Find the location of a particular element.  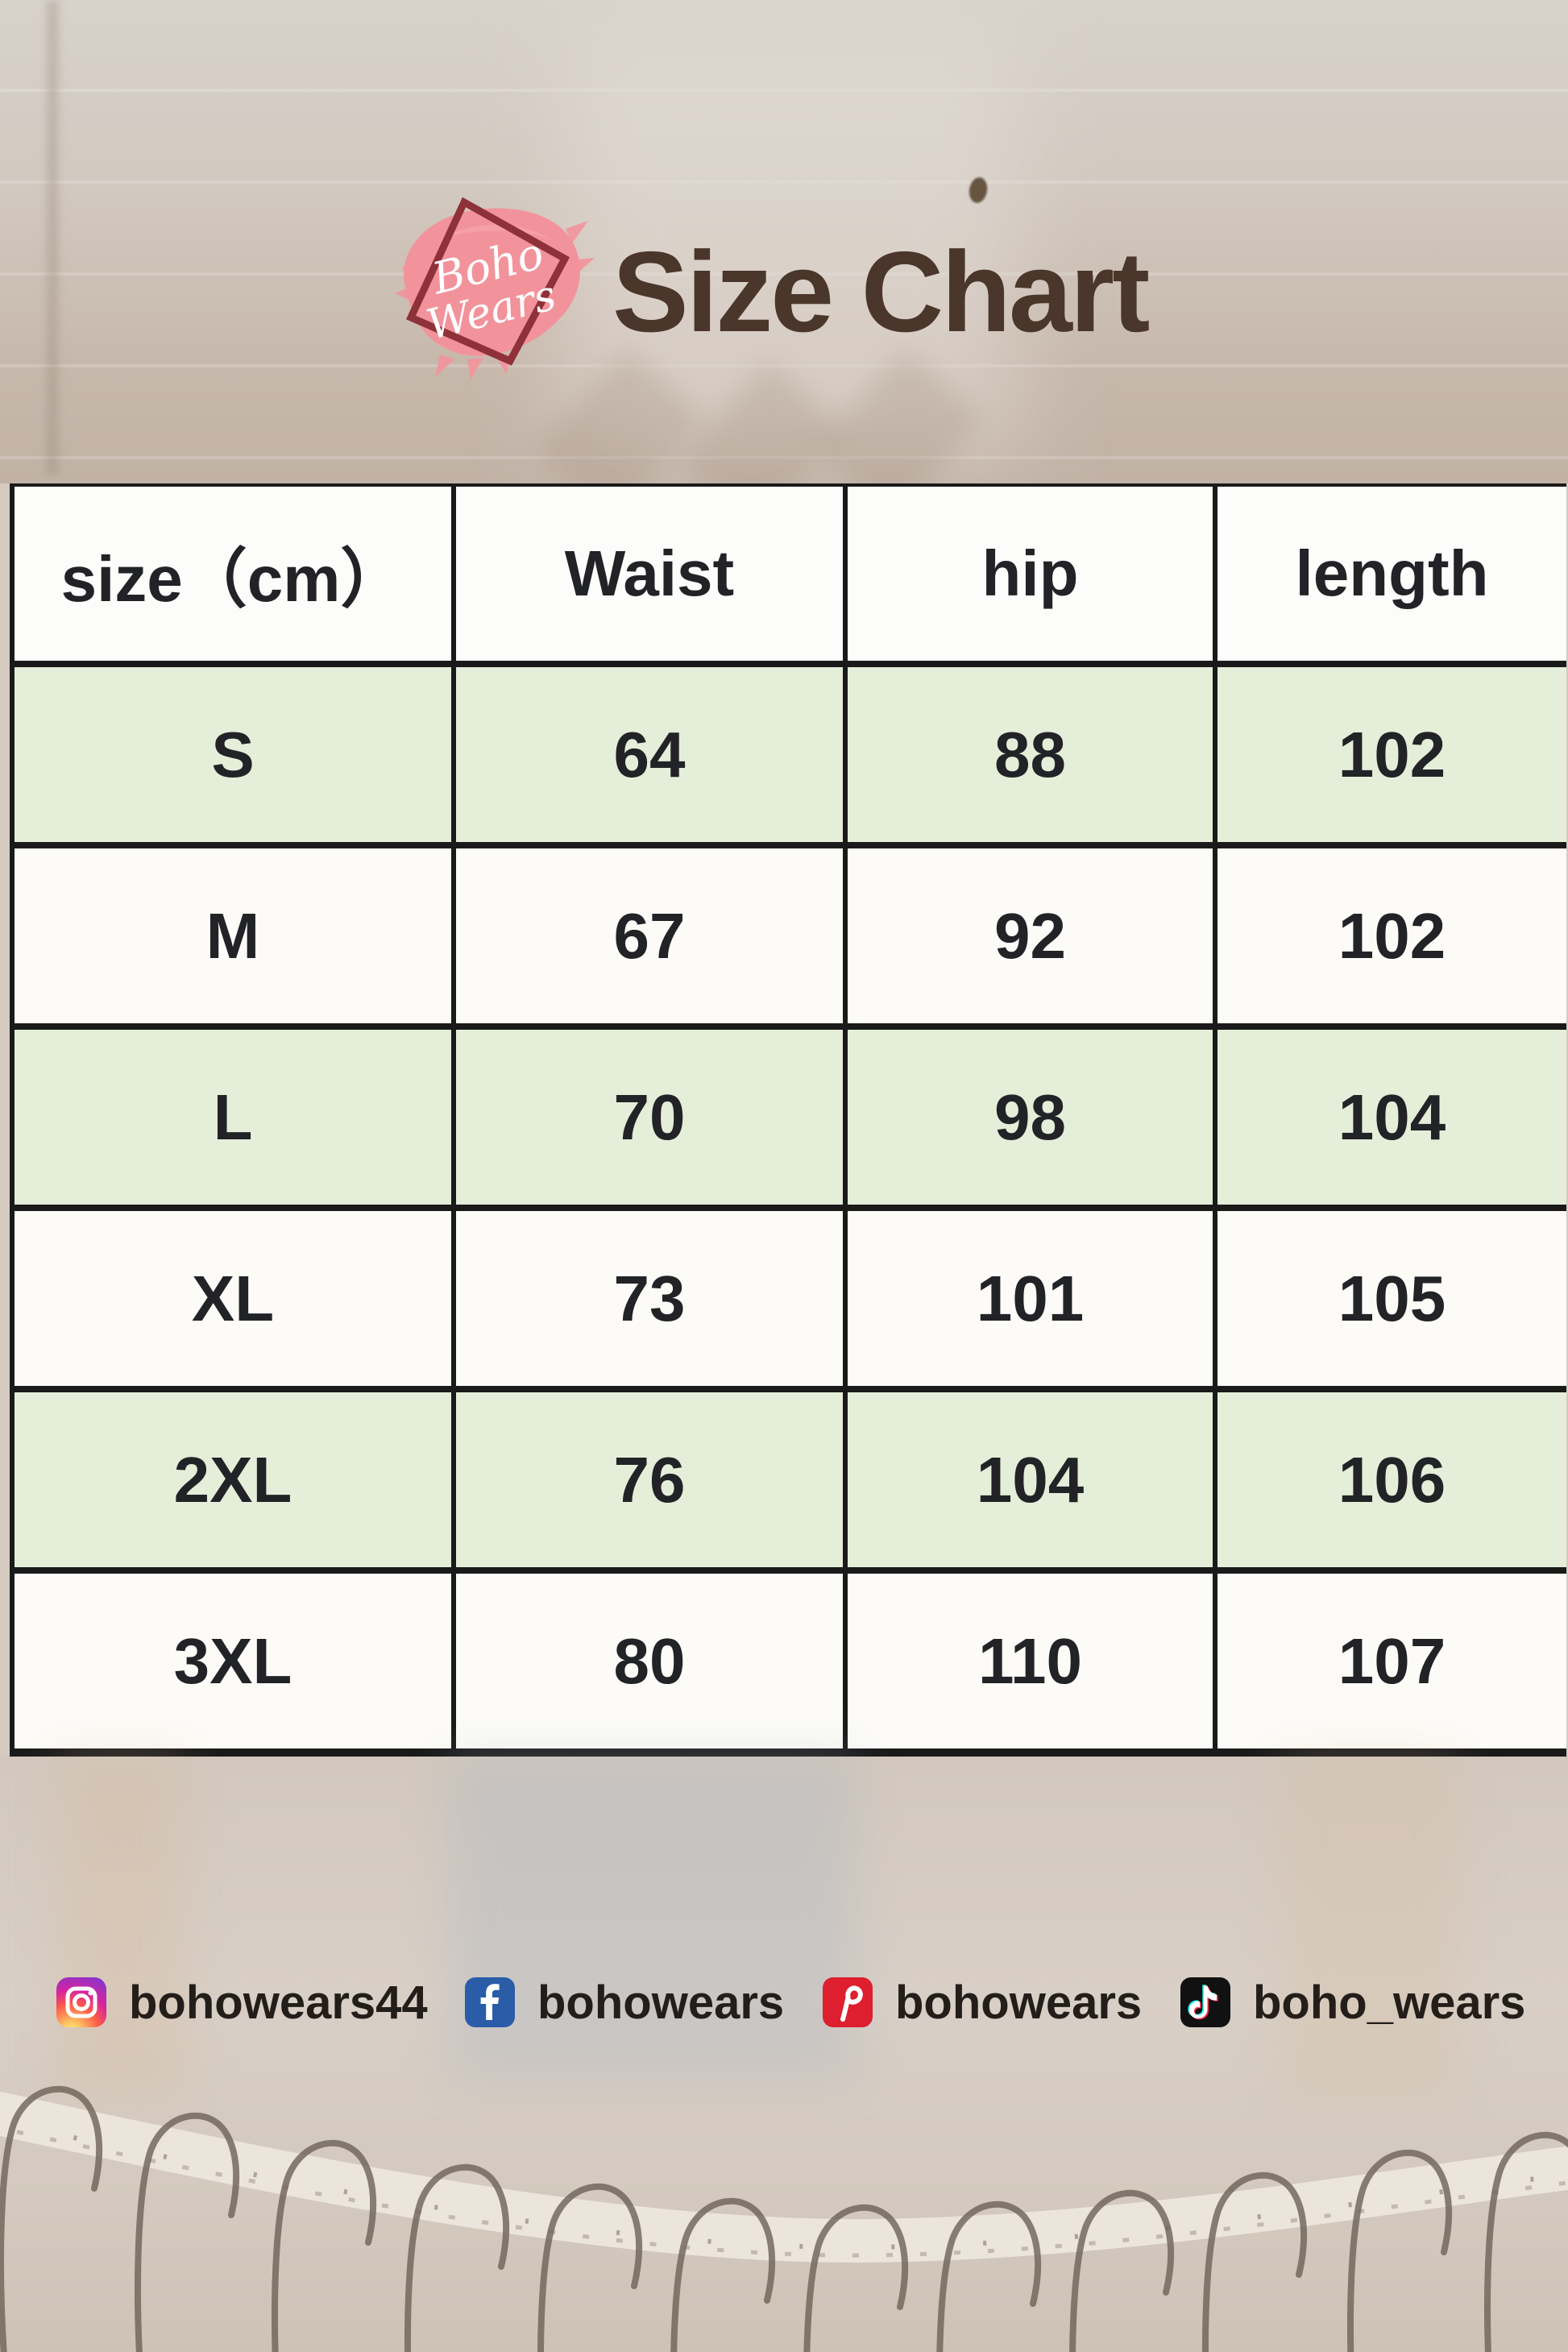

tiktok-icon is located at coordinates (1205, 2002).